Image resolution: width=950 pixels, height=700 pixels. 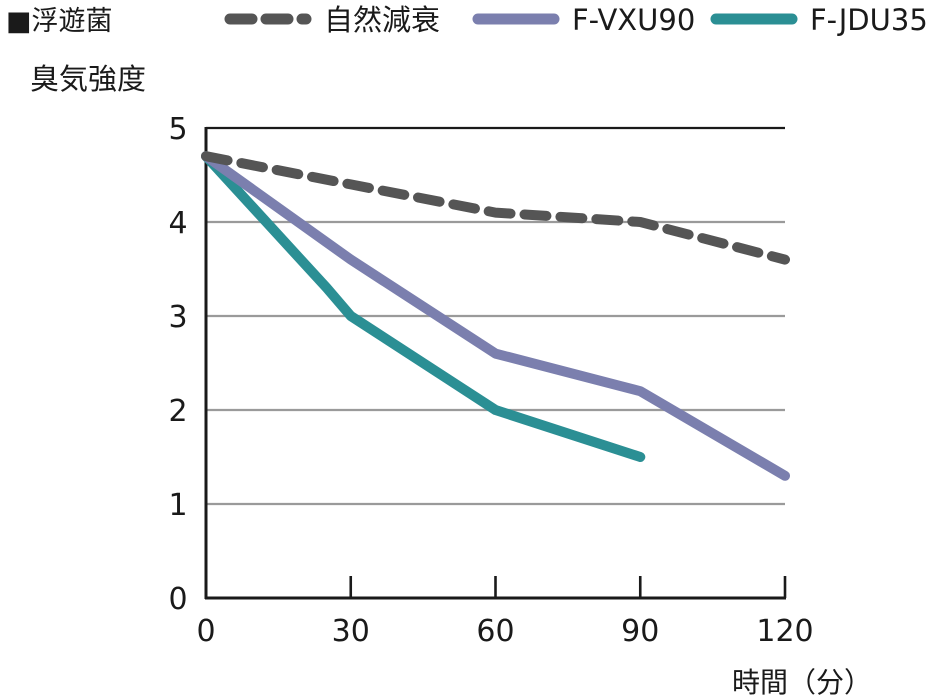 I want to click on y-tick-label-5: 5, so click(x=177, y=129).